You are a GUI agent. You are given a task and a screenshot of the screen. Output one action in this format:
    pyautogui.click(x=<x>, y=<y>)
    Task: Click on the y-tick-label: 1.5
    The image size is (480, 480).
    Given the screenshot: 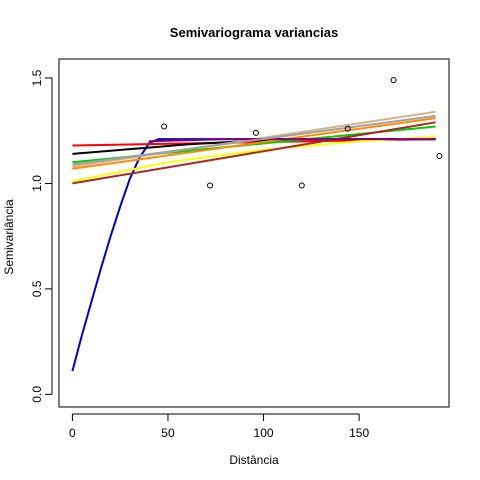 What is the action you would take?
    pyautogui.click(x=37, y=77)
    